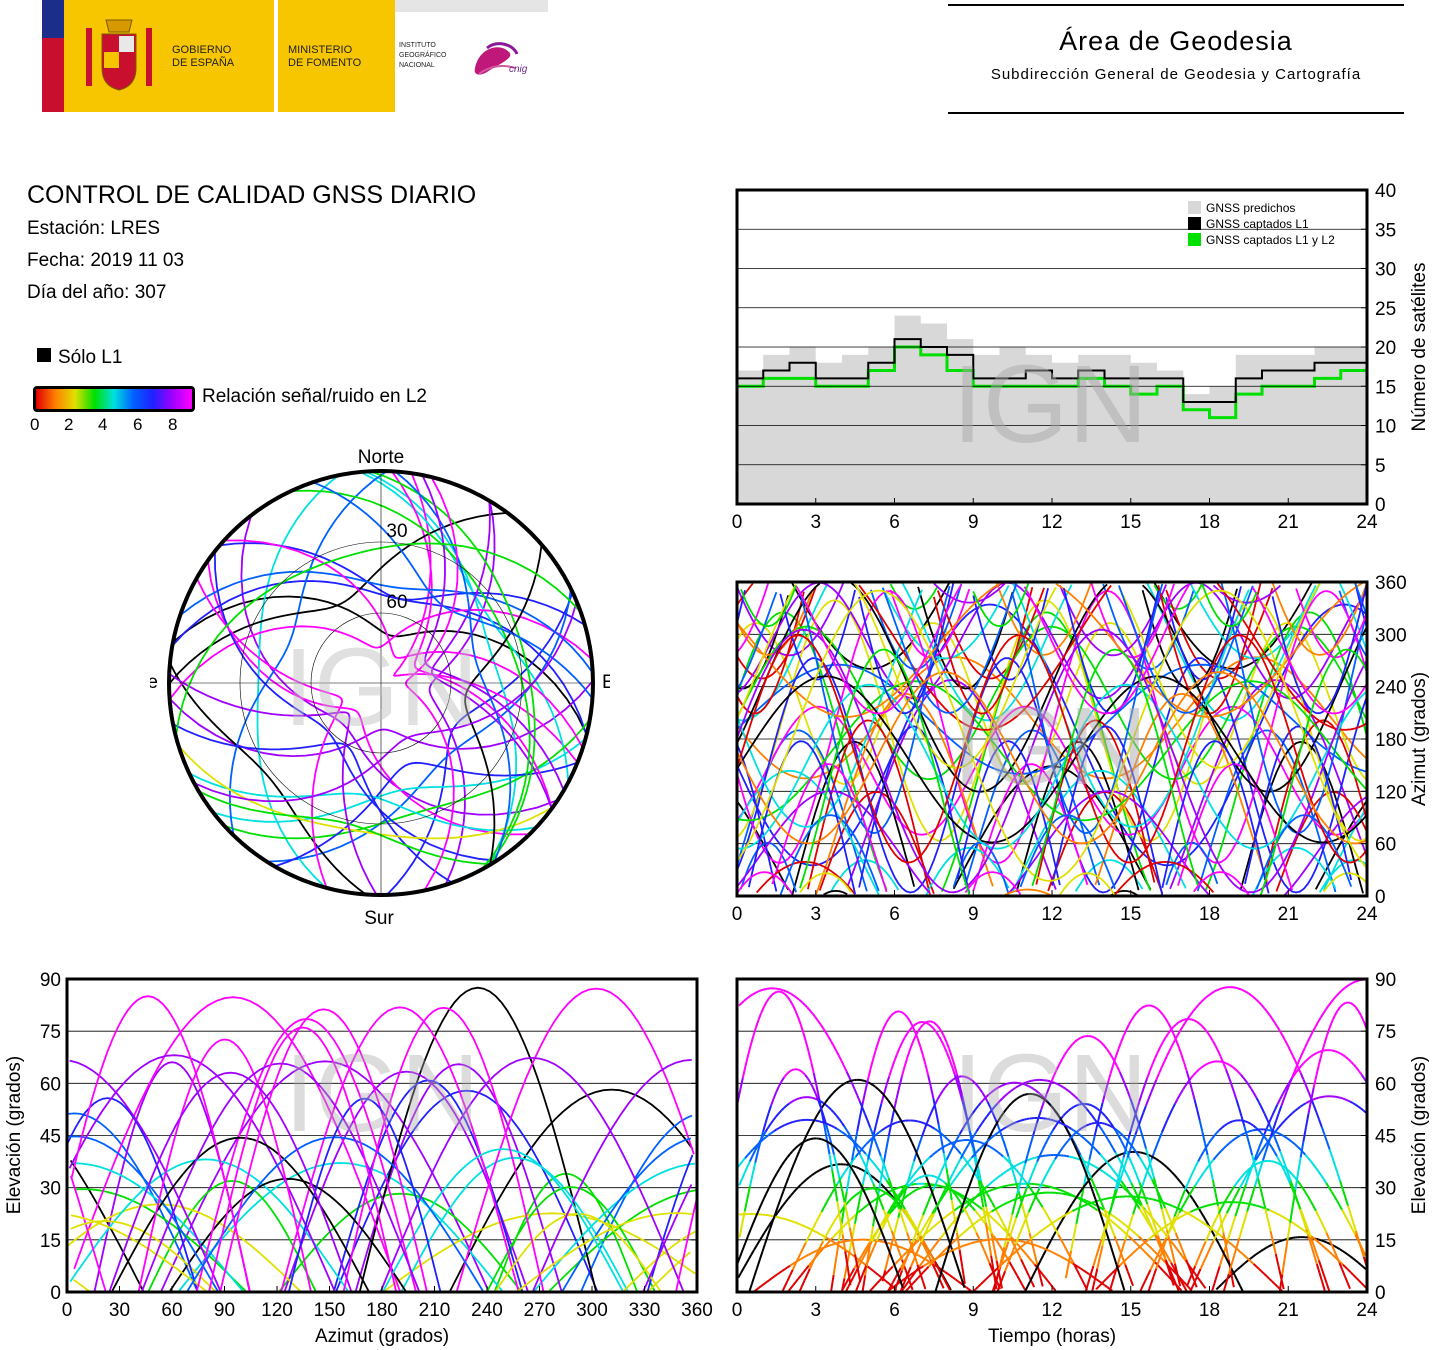 This screenshot has height=1350, width=1445. Describe the element at coordinates (1385, 270) in the screenshot. I see `y-tick-label: 30` at that location.